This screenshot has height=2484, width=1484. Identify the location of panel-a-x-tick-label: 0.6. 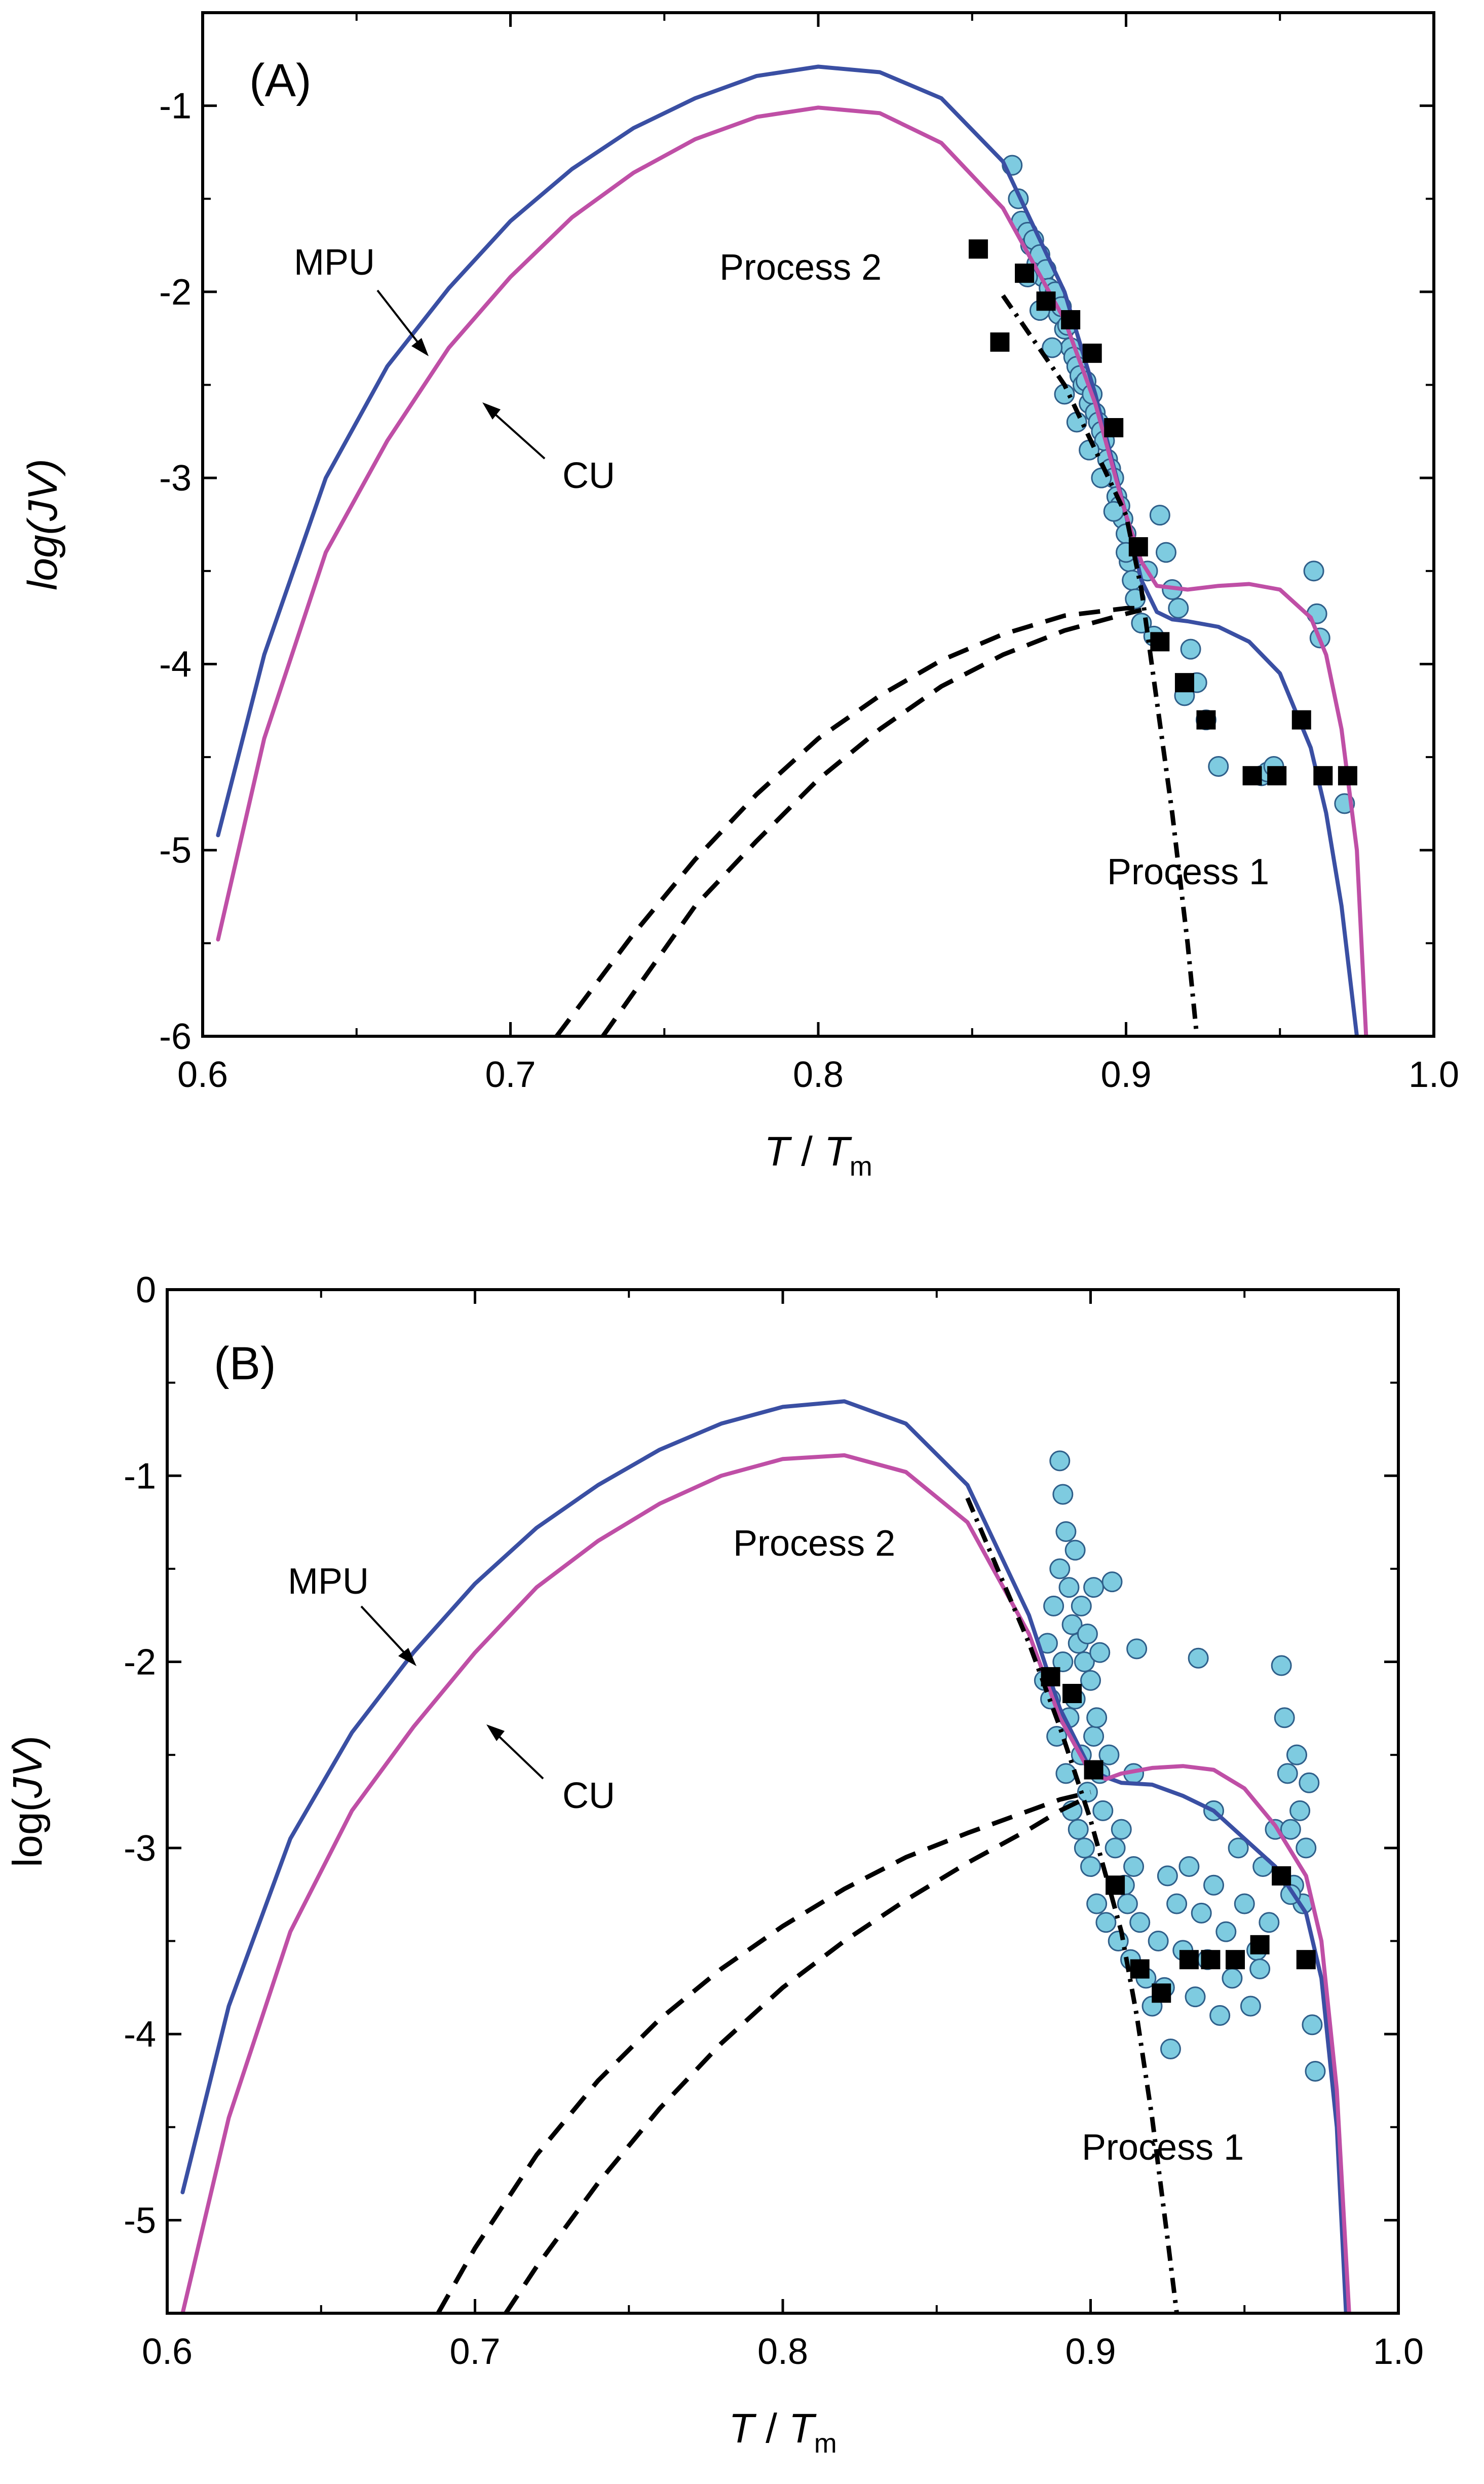
(202, 1075).